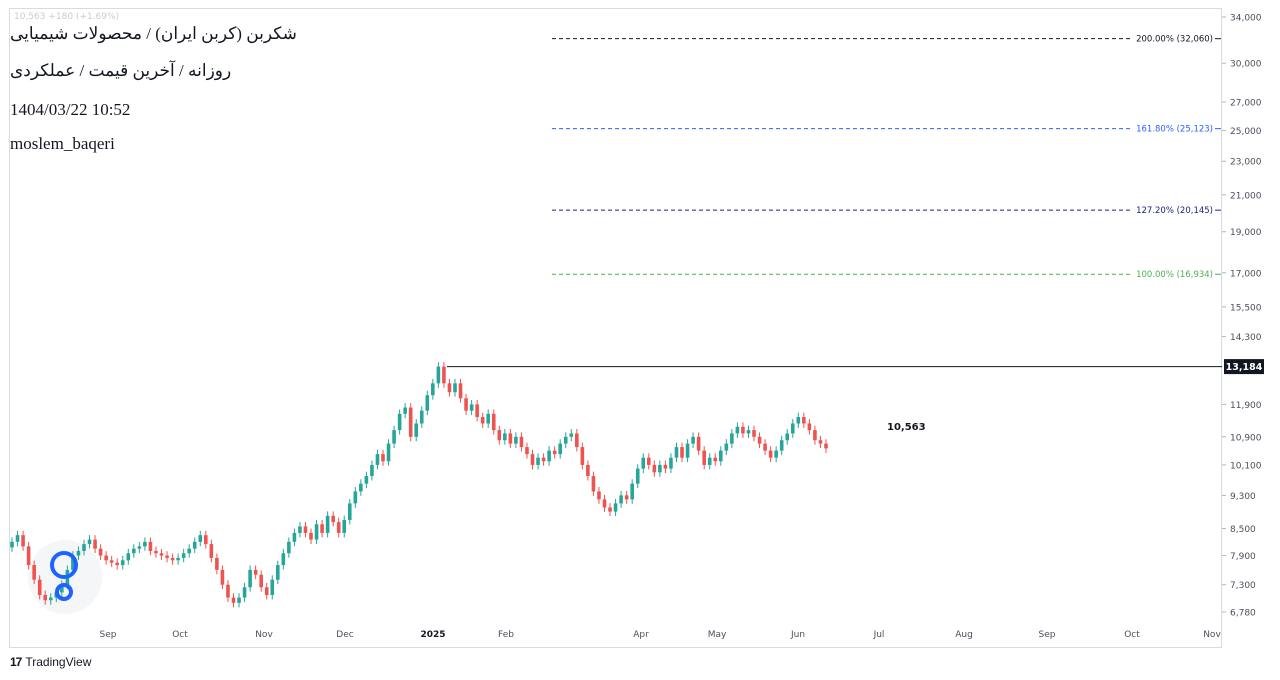 The height and width of the screenshot is (680, 1280). Describe the element at coordinates (1212, 635) in the screenshot. I see `x-tick-label: Nov` at that location.